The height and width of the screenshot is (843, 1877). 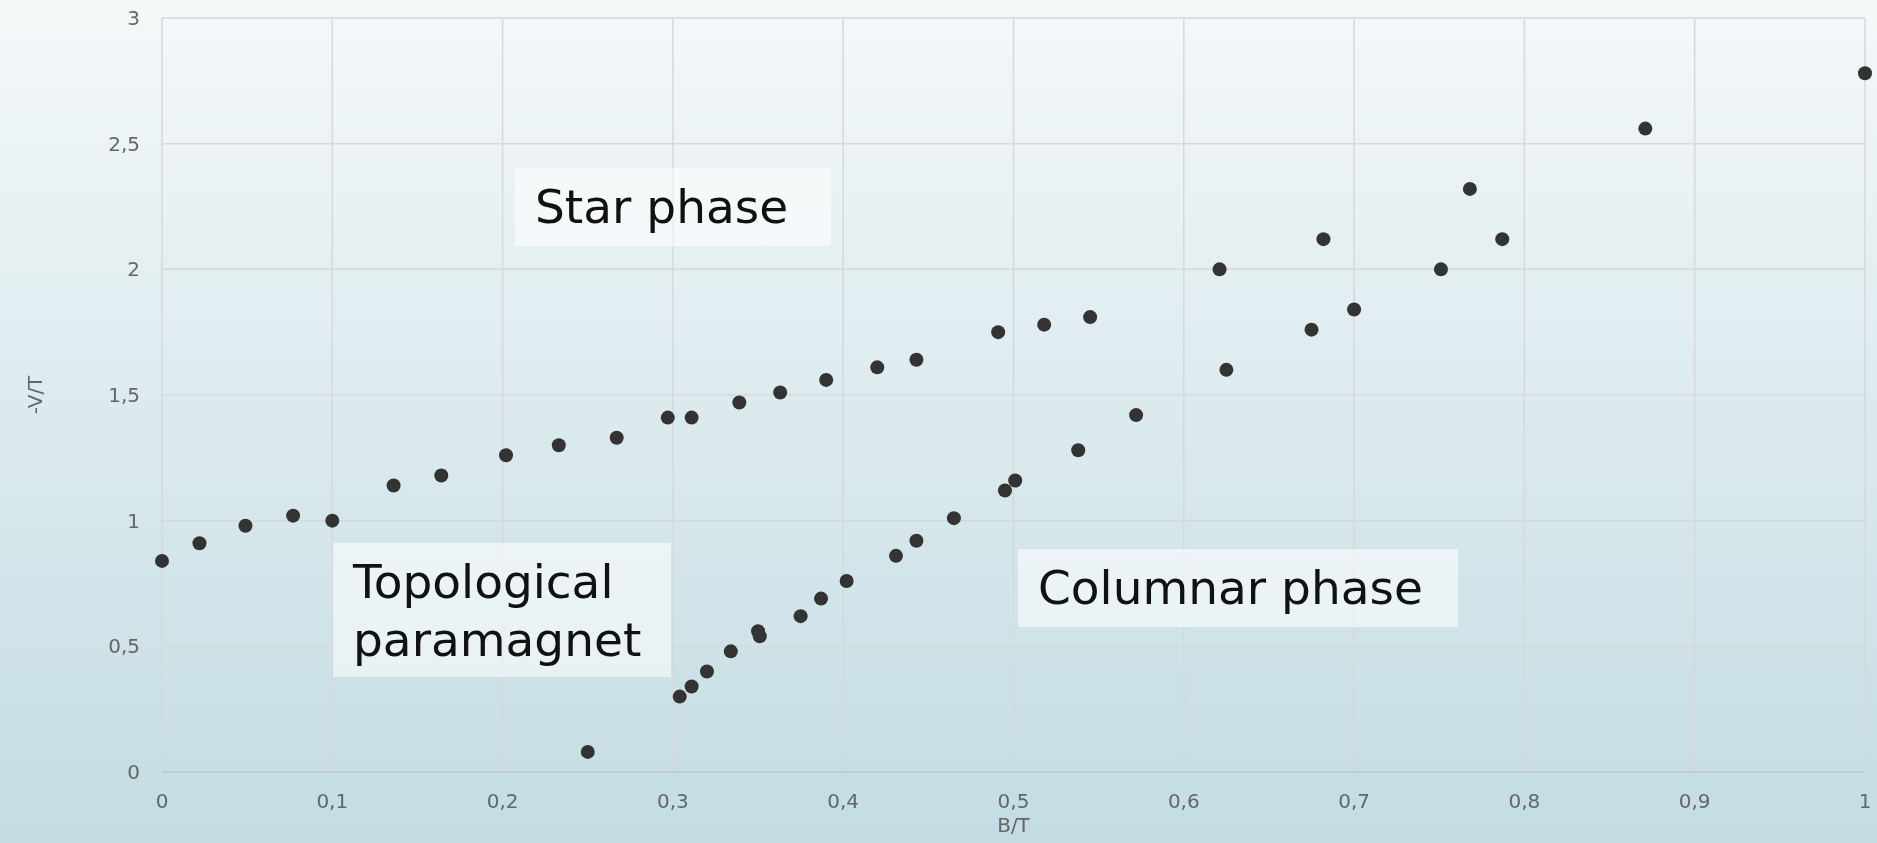 What do you see at coordinates (672, 801) in the screenshot?
I see `x-tick-label: 0,3` at bounding box center [672, 801].